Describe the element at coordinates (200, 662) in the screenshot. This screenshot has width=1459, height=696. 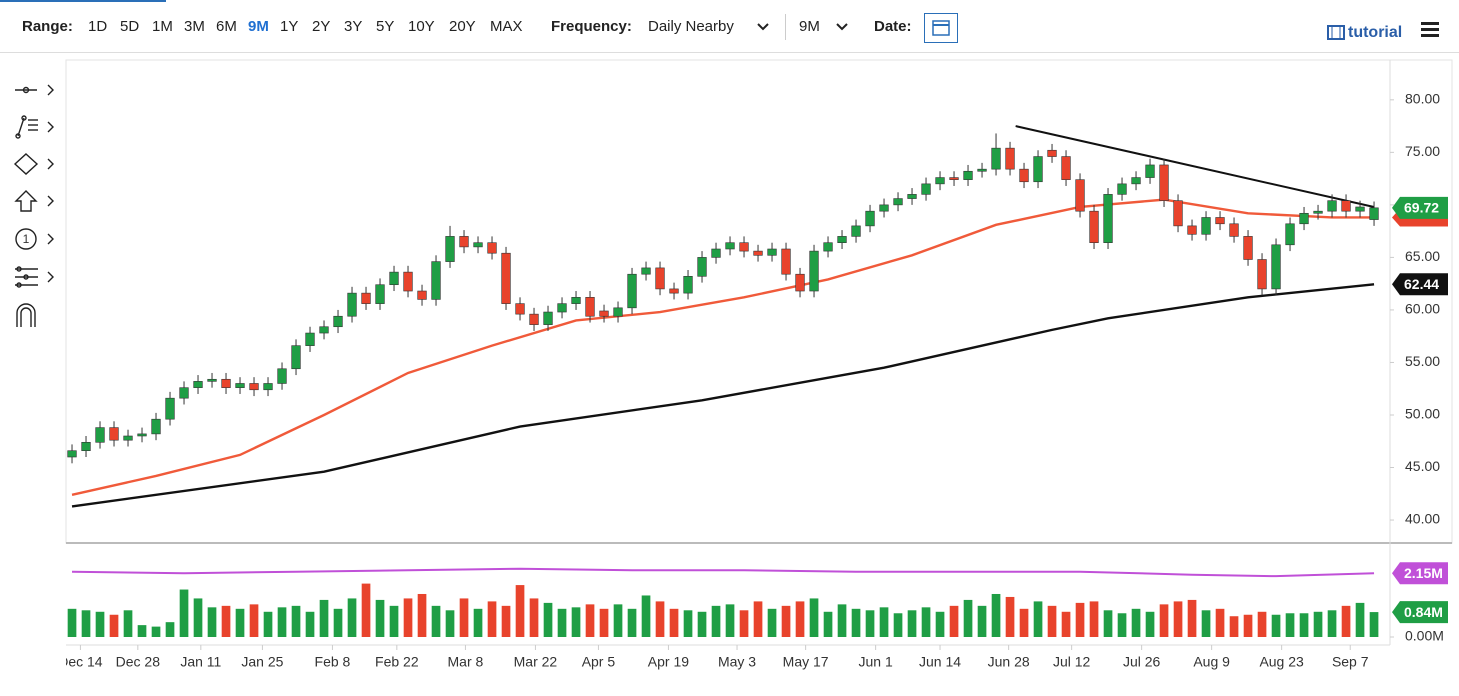
I see `x-tick-label: Jan 11` at that location.